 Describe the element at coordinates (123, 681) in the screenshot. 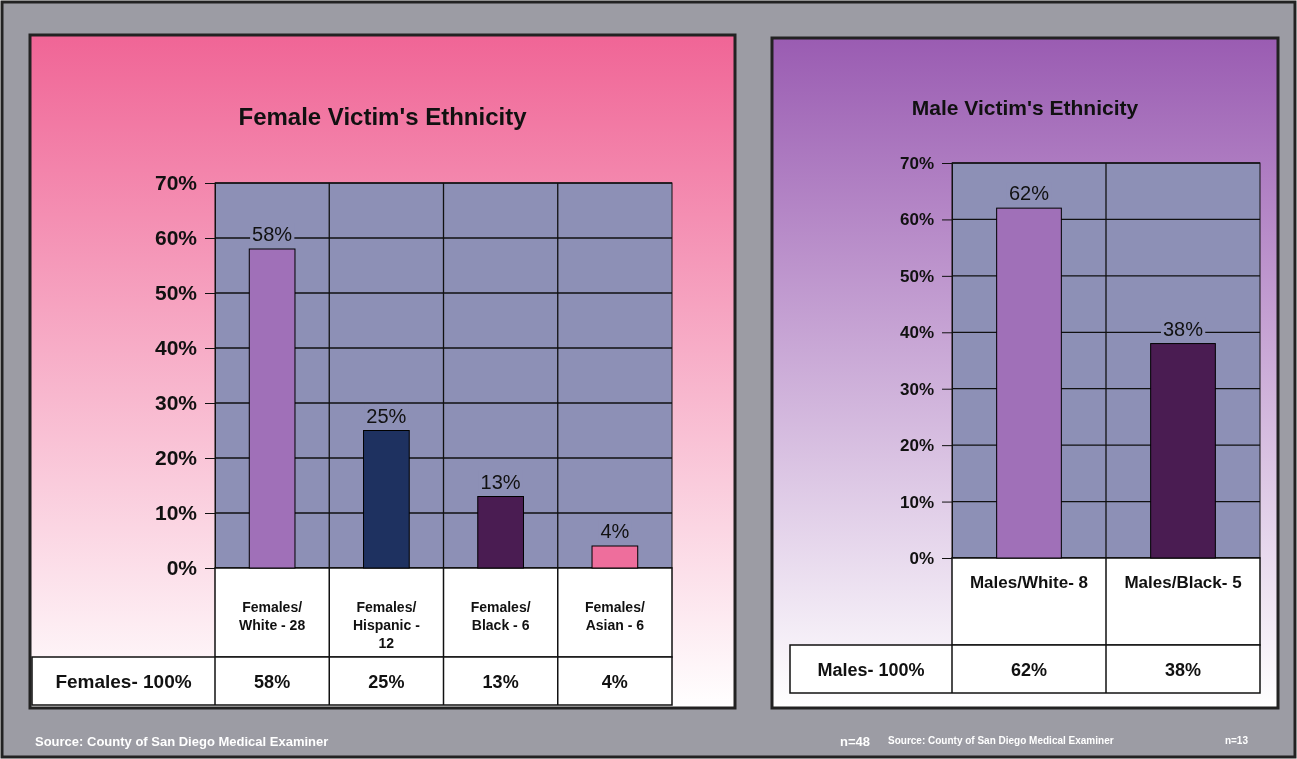

I see `text: Females- 100%` at that location.